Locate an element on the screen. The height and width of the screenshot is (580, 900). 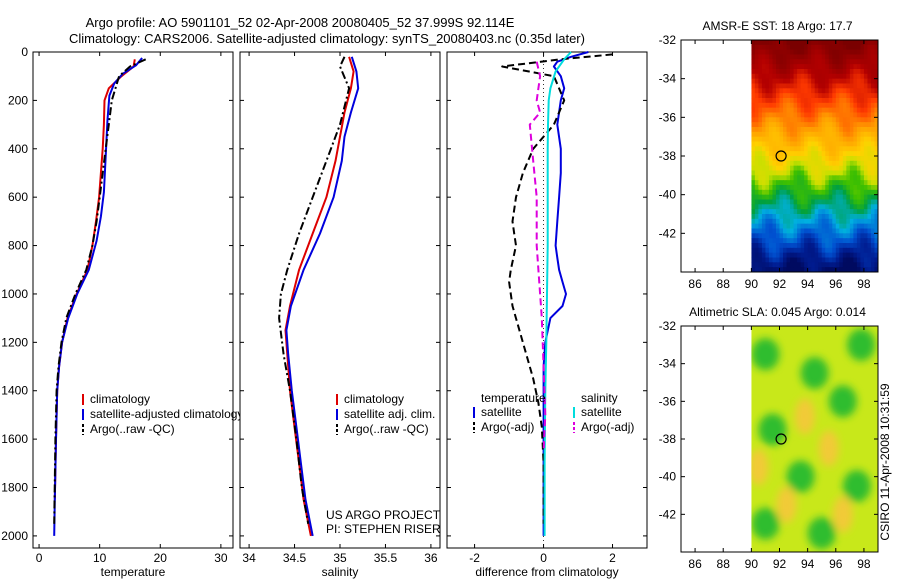
map-x-tick-label: 86 is located at coordinates (695, 564).